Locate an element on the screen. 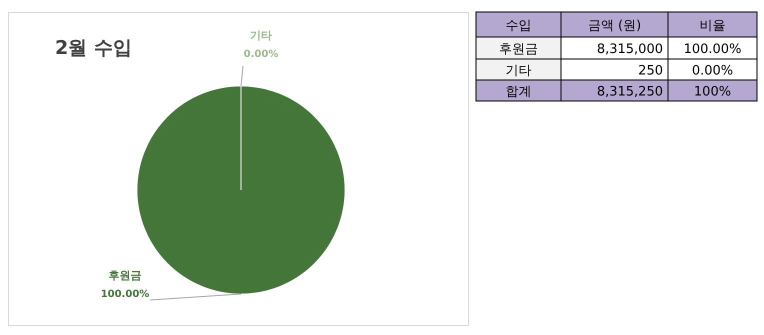 This screenshot has height=335, width=764. text: 0.00% is located at coordinates (261, 54).